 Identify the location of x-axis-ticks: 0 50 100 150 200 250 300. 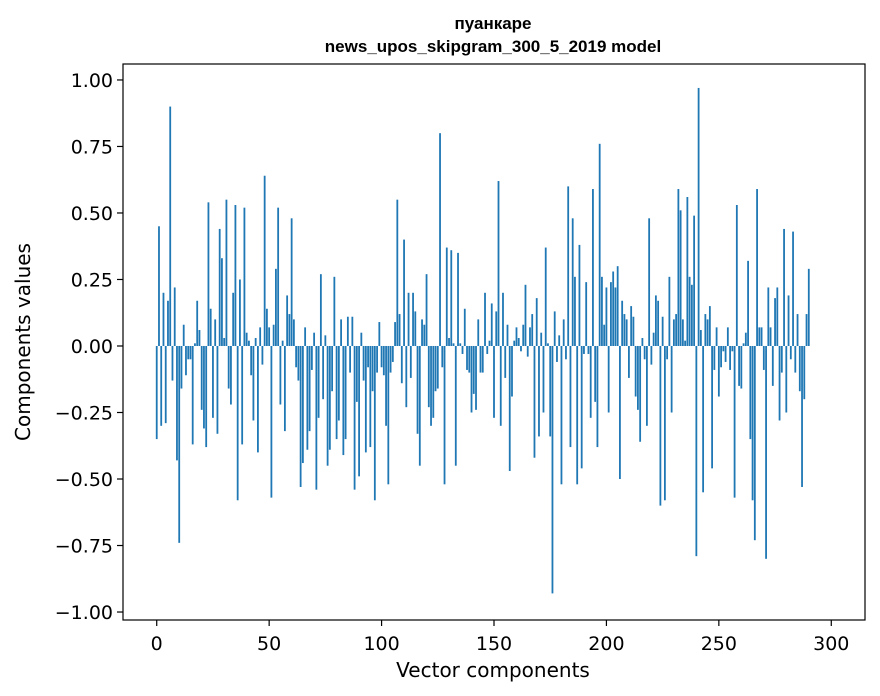
(500, 637).